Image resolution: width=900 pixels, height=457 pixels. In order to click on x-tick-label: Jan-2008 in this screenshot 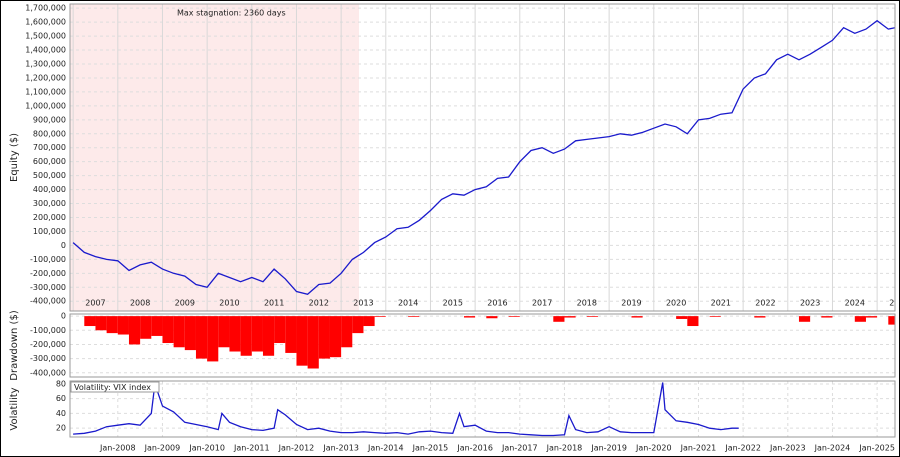, I will do `click(117, 448)`.